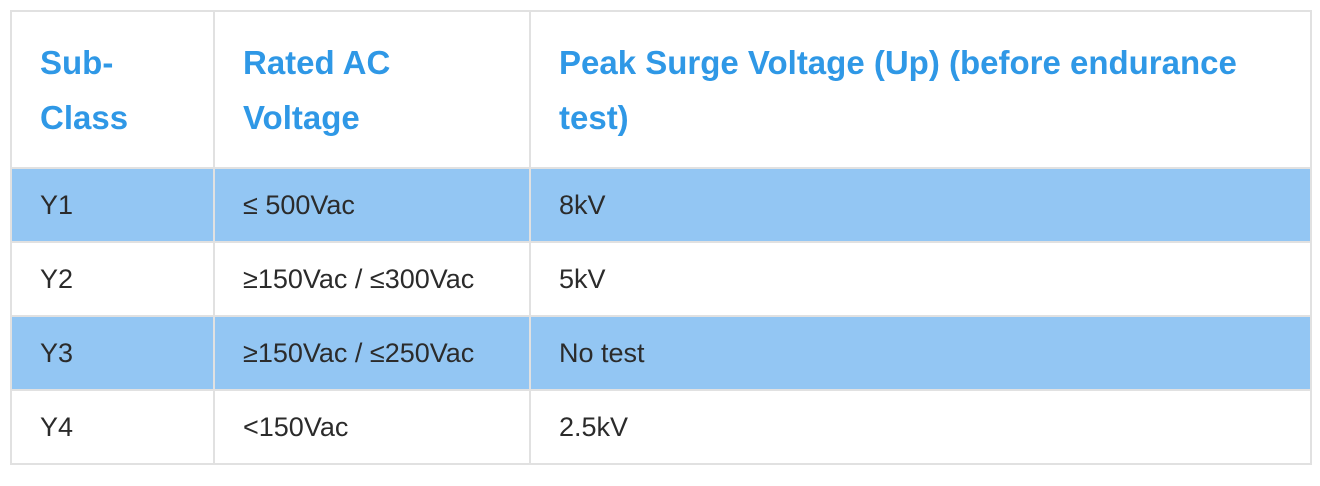  Describe the element at coordinates (920, 279) in the screenshot. I see `cell-peak-surge-voltage: 5kV` at that location.